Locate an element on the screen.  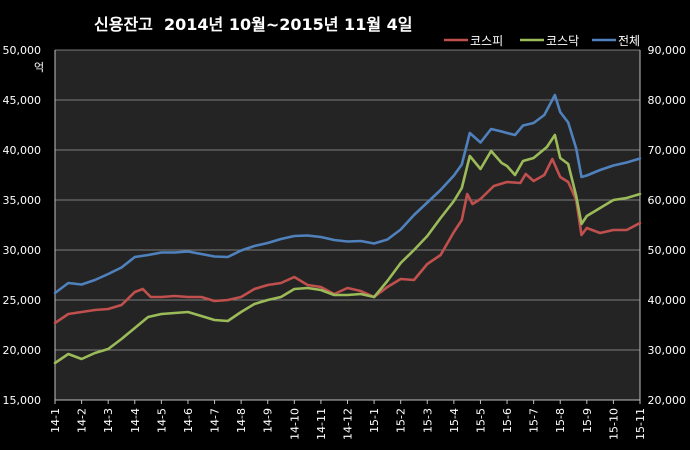
y-right-tick-label: 90,000 is located at coordinates (667, 50).